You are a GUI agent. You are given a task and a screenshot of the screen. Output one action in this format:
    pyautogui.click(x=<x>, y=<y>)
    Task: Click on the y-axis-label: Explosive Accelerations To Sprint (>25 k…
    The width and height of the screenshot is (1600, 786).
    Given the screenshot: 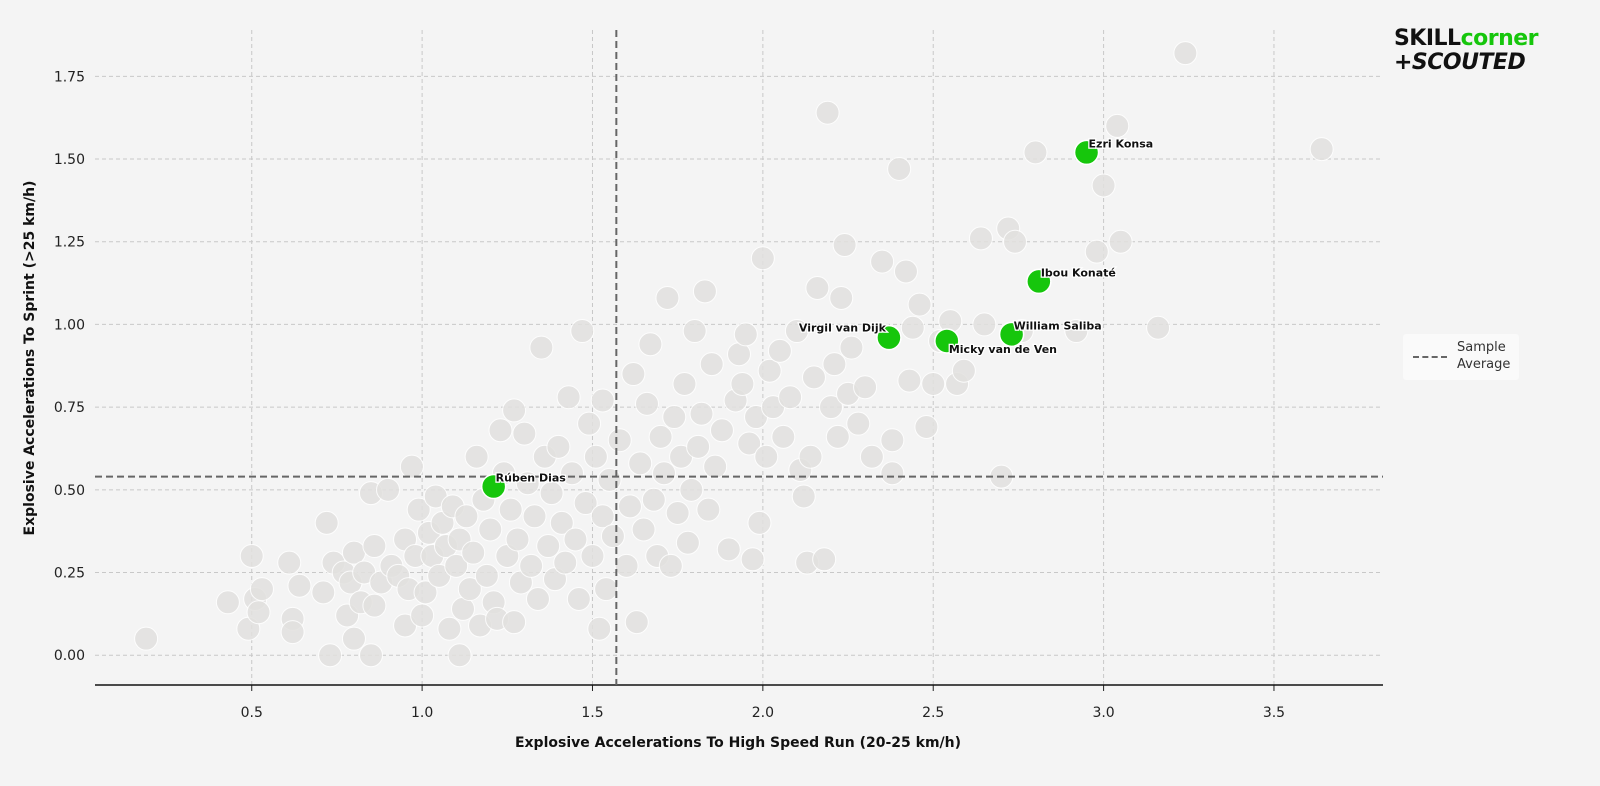 What is the action you would take?
    pyautogui.click(x=30, y=358)
    